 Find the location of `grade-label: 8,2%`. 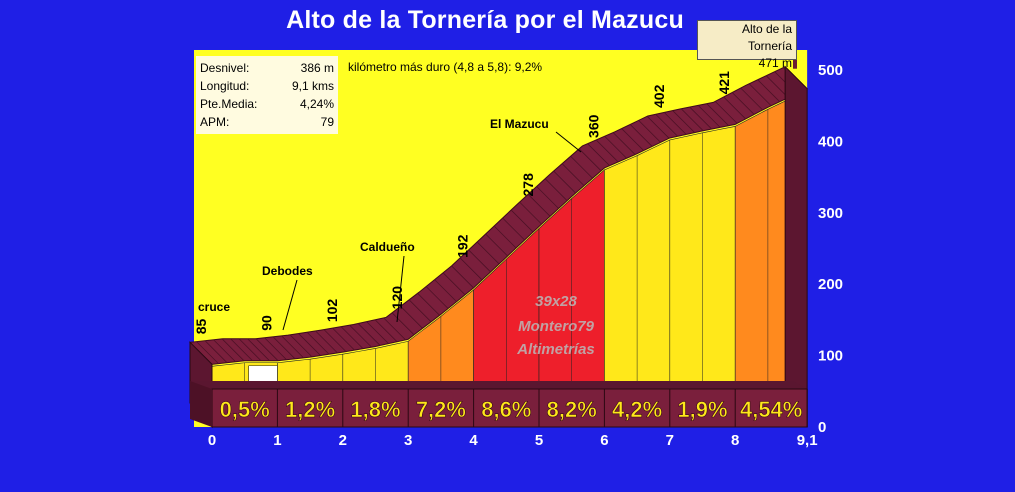

grade-label: 8,2% is located at coordinates (572, 409).